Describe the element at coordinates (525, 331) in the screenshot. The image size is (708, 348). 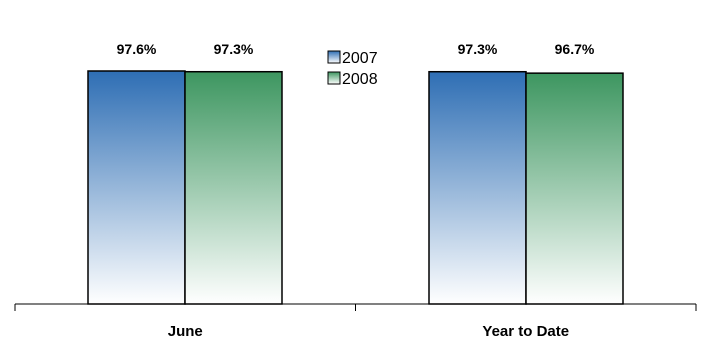
I see `category-label-year-to-date: Year to Date` at that location.